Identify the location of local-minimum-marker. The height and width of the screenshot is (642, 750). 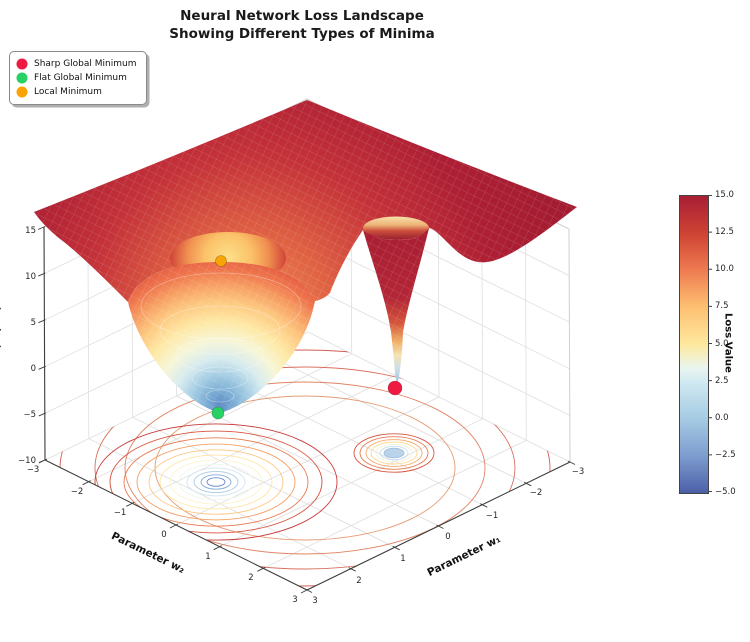
(221, 261).